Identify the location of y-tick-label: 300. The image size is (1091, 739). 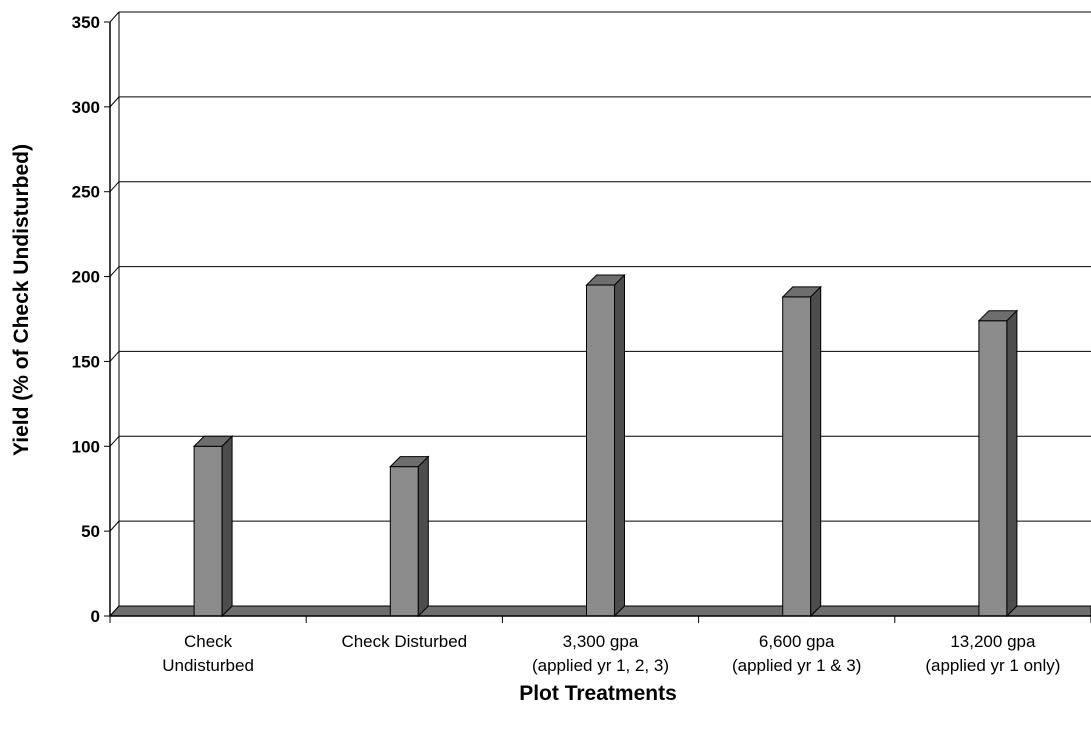
(86, 107).